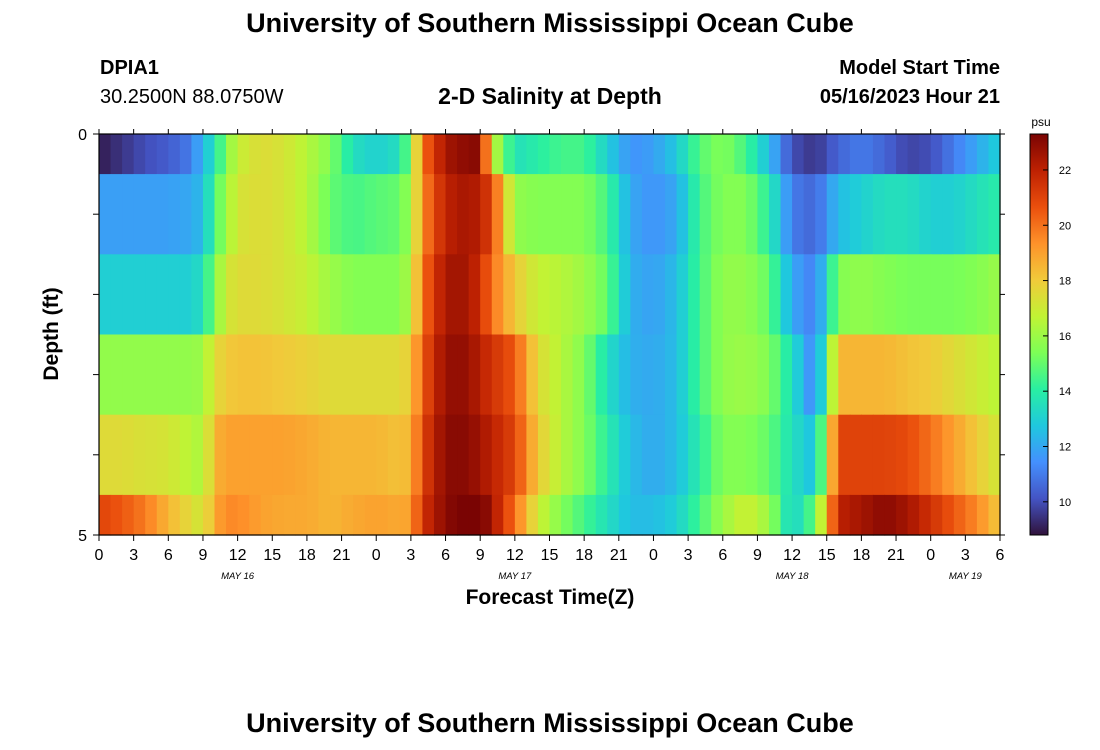 This screenshot has height=750, width=1100. I want to click on colorbar-unit-label: psu, so click(1040, 122).